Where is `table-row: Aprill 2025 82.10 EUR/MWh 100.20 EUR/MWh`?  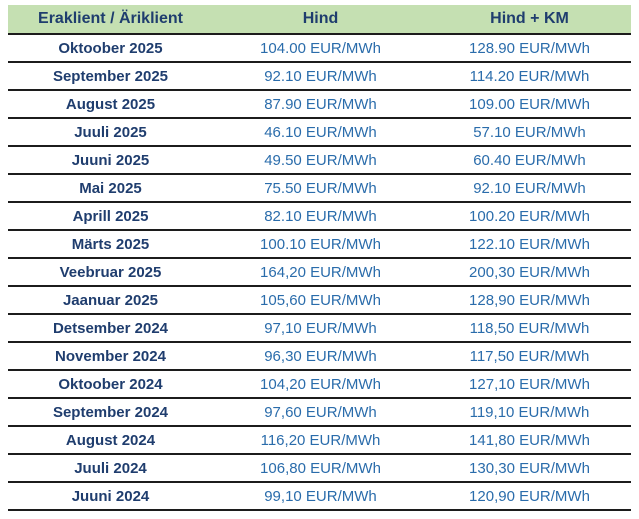
table-row: Aprill 2025 82.10 EUR/MWh 100.20 EUR/MWh is located at coordinates (319, 217).